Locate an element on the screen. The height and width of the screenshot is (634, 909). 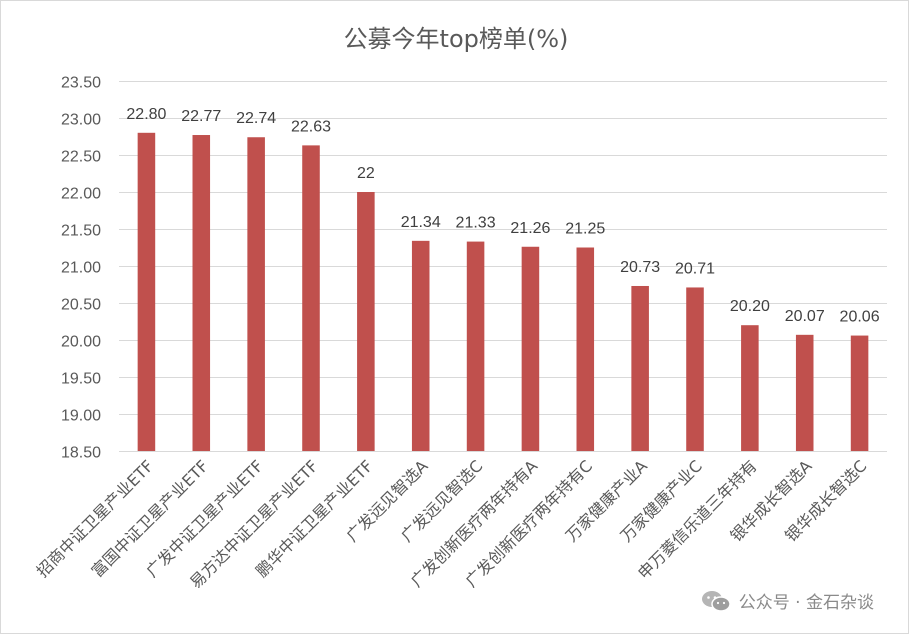
watermark-text: 公众号 · 金石杂谈 is located at coordinates (806, 603).